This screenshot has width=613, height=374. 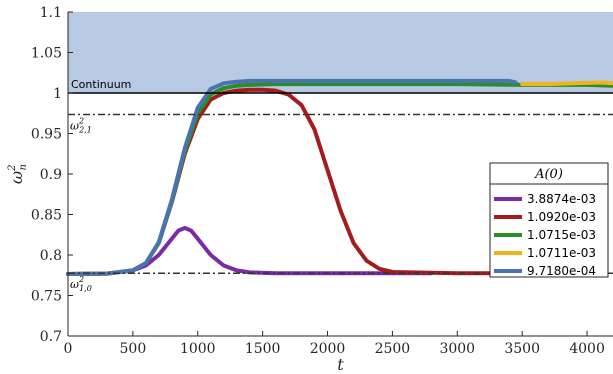 I want to click on y-tick-label: 1, so click(x=57, y=94).